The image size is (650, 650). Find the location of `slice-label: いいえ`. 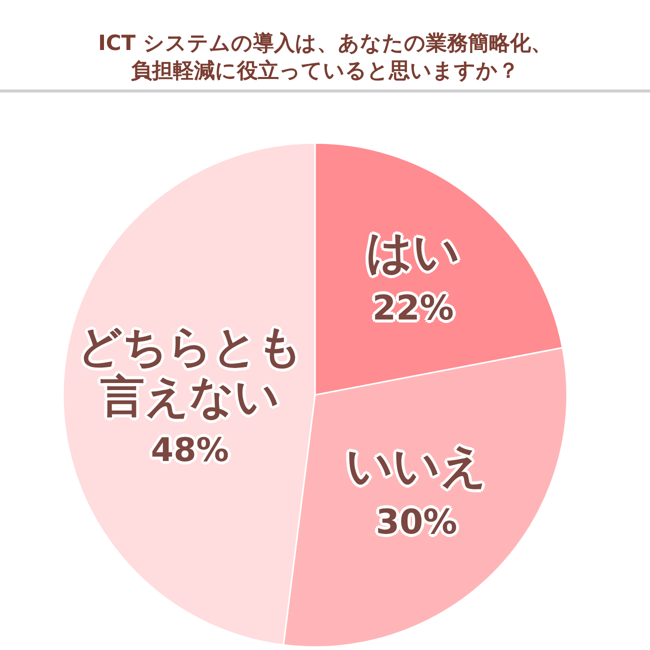

slice-label: いいえ is located at coordinates (417, 465).